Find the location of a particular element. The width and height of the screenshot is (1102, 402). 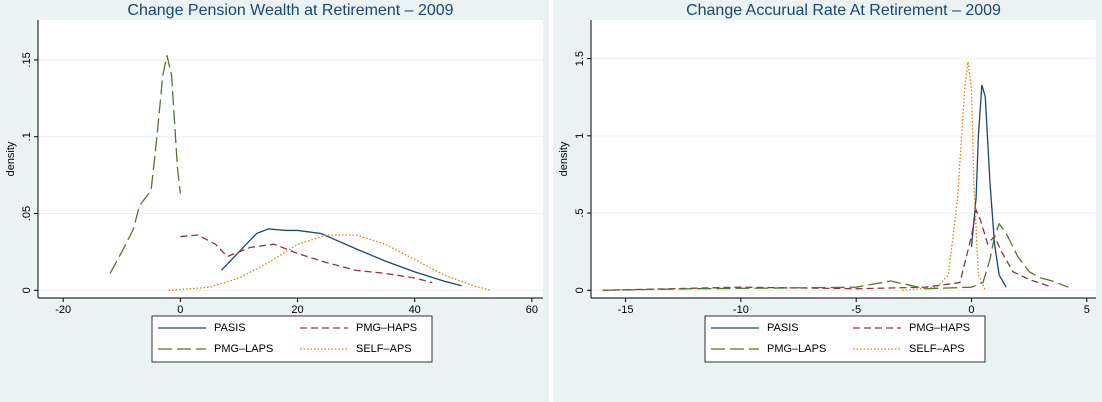

y-tick-label: .15 is located at coordinates (27, 59).